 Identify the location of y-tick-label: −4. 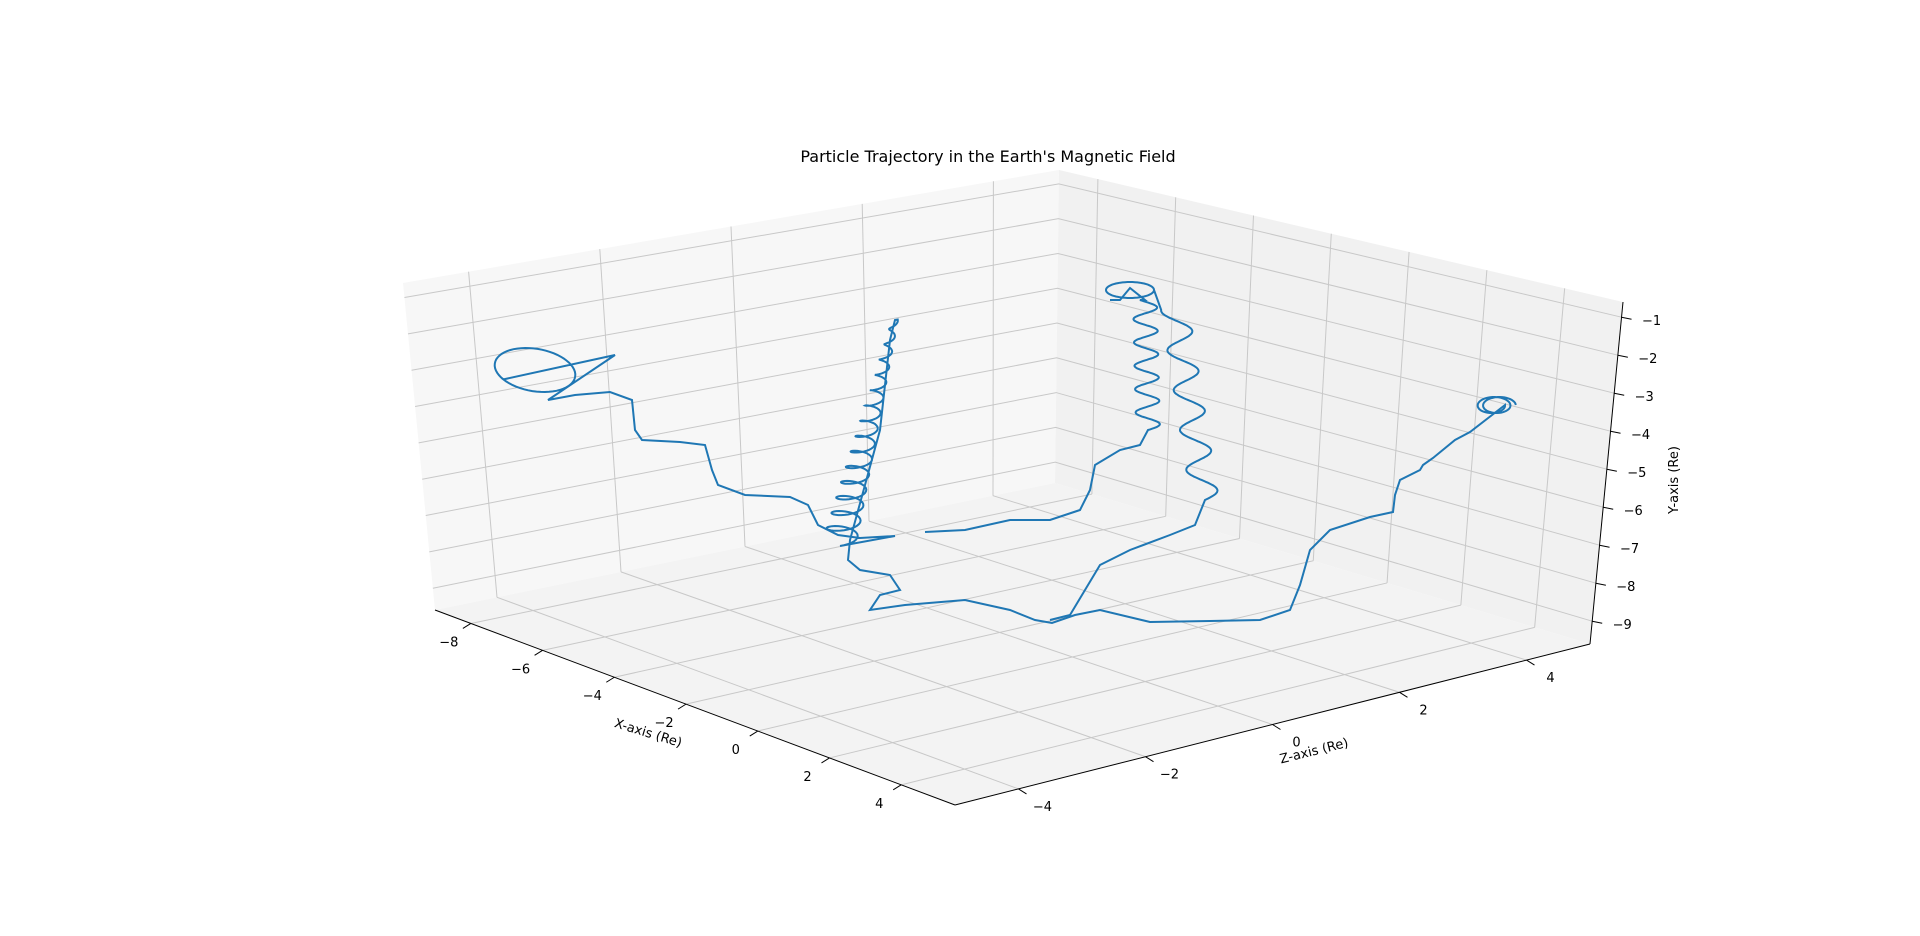
(1640, 435).